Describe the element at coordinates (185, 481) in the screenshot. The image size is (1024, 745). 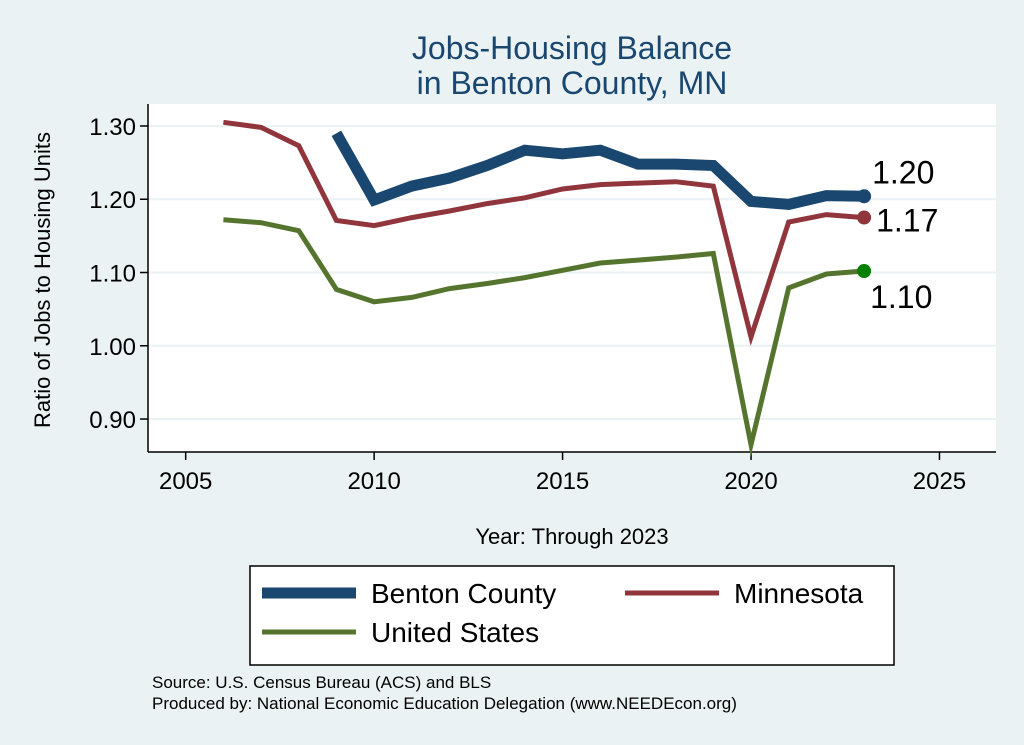
I see `x-tick-label: 2005` at that location.